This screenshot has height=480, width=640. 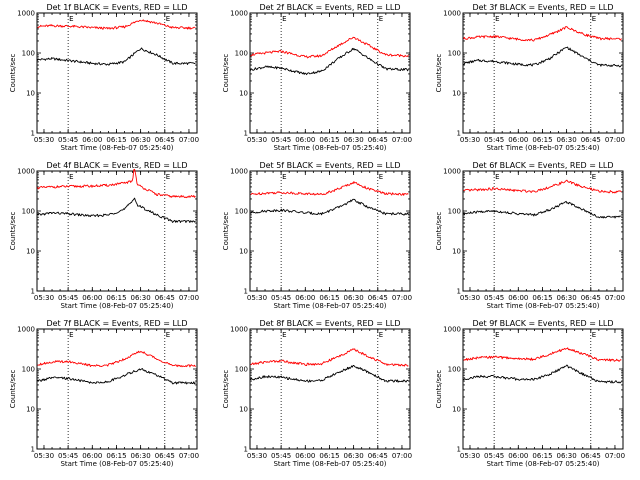 I want to click on subplot-title: Det 8f BLACK = Events, RED = LLD, so click(x=329, y=323).